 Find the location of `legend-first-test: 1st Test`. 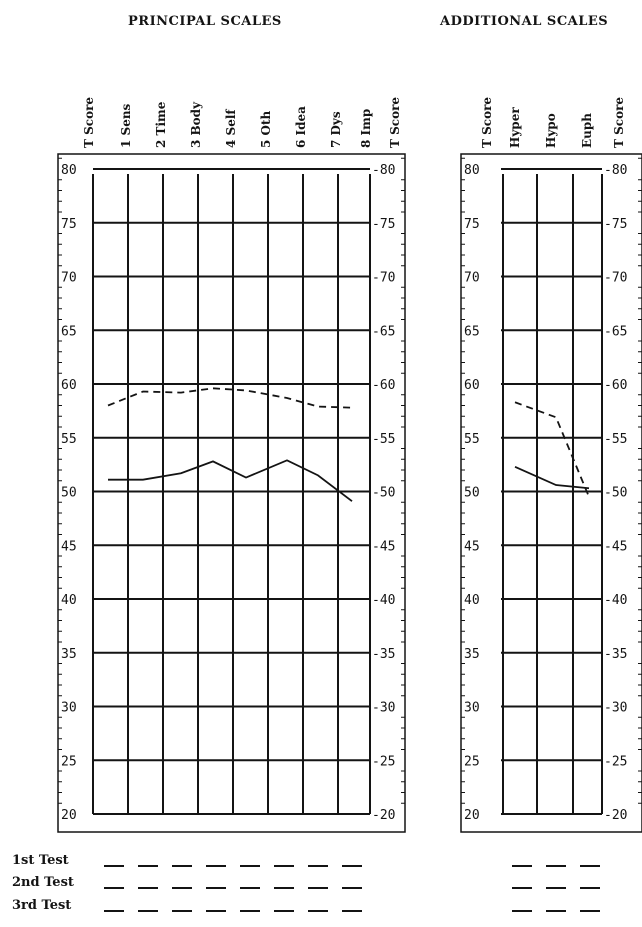

legend-first-test: 1st Test is located at coordinates (40, 860).